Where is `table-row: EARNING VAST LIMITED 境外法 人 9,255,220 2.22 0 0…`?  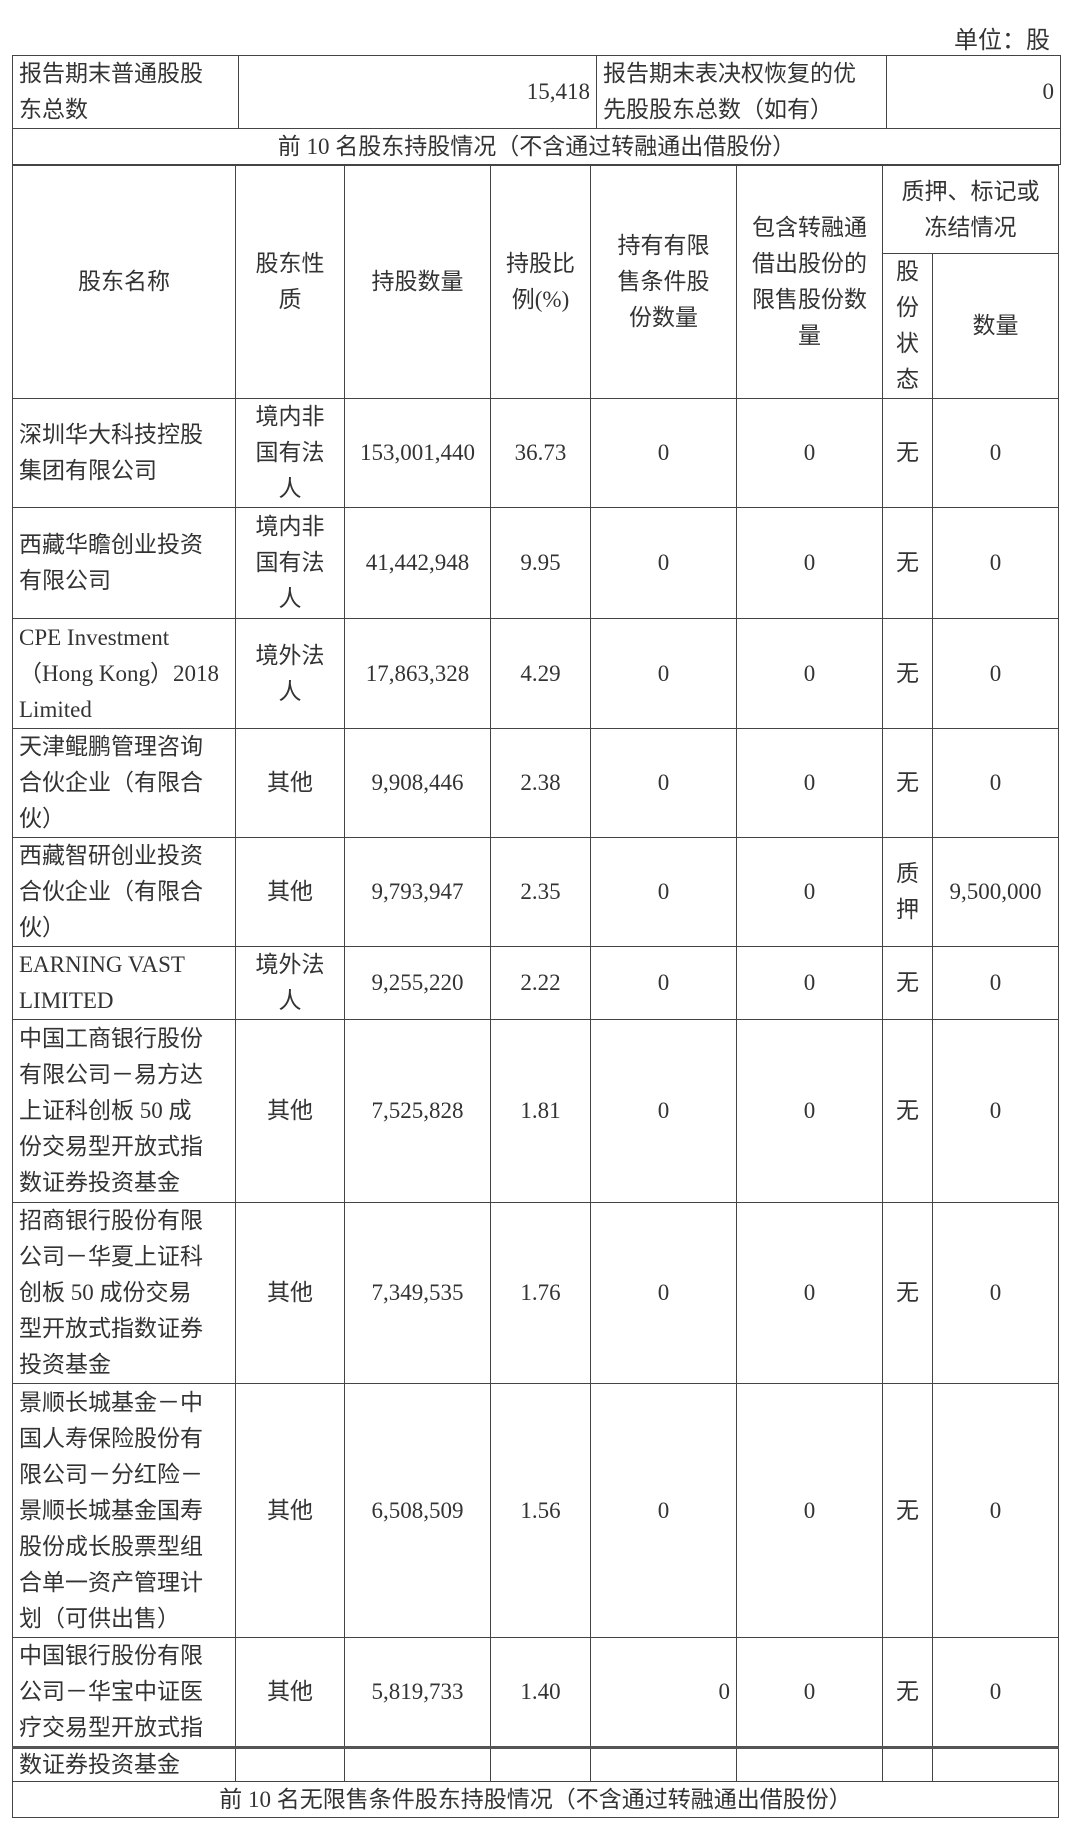 table-row: EARNING VAST LIMITED 境外法 人 9,255,220 2.22 0 0… is located at coordinates (535, 983).